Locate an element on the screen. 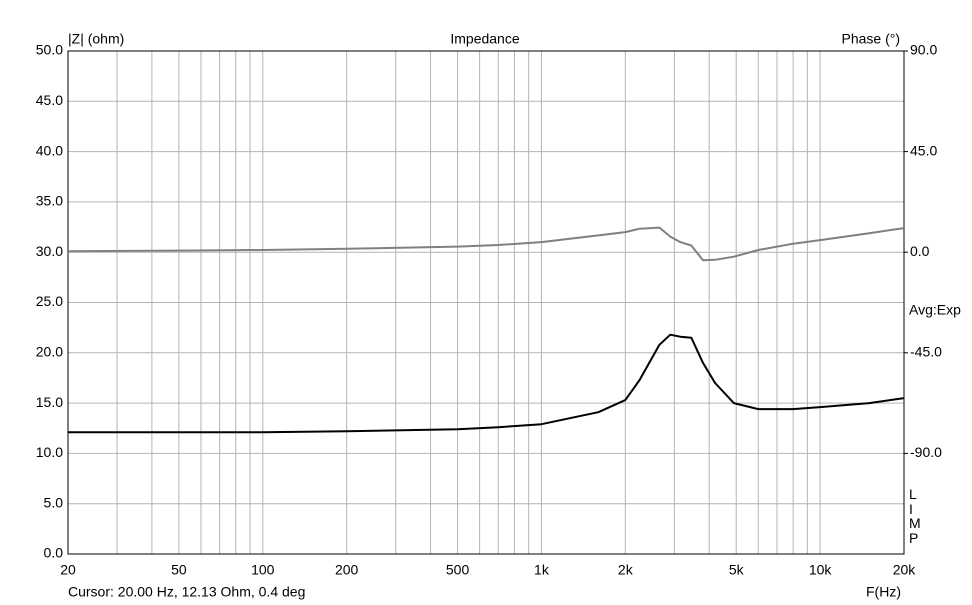 Image resolution: width=972 pixels, height=605 pixels. y-tick-label: 10.0 is located at coordinates (49, 452).